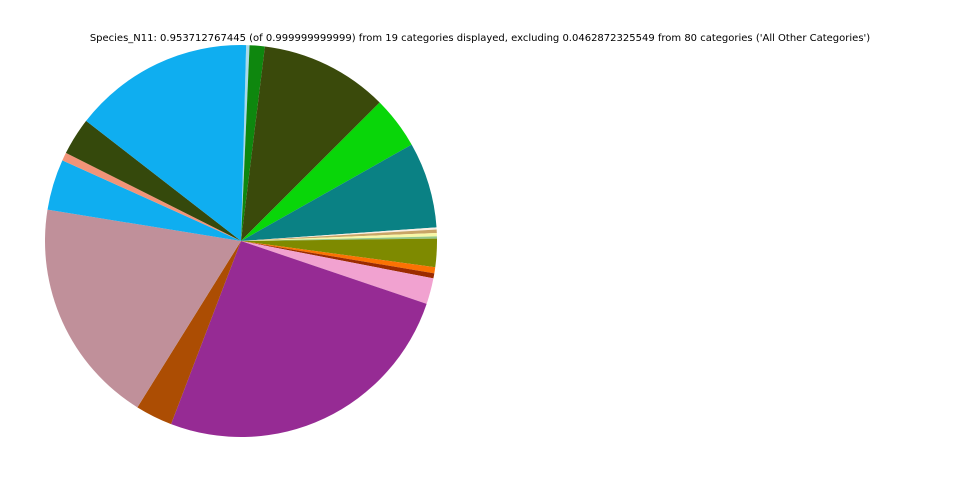 The width and height of the screenshot is (960, 480). What do you see at coordinates (144, 200) in the screenshot?
I see `pie-slice-sky-blue-small` at bounding box center [144, 200].